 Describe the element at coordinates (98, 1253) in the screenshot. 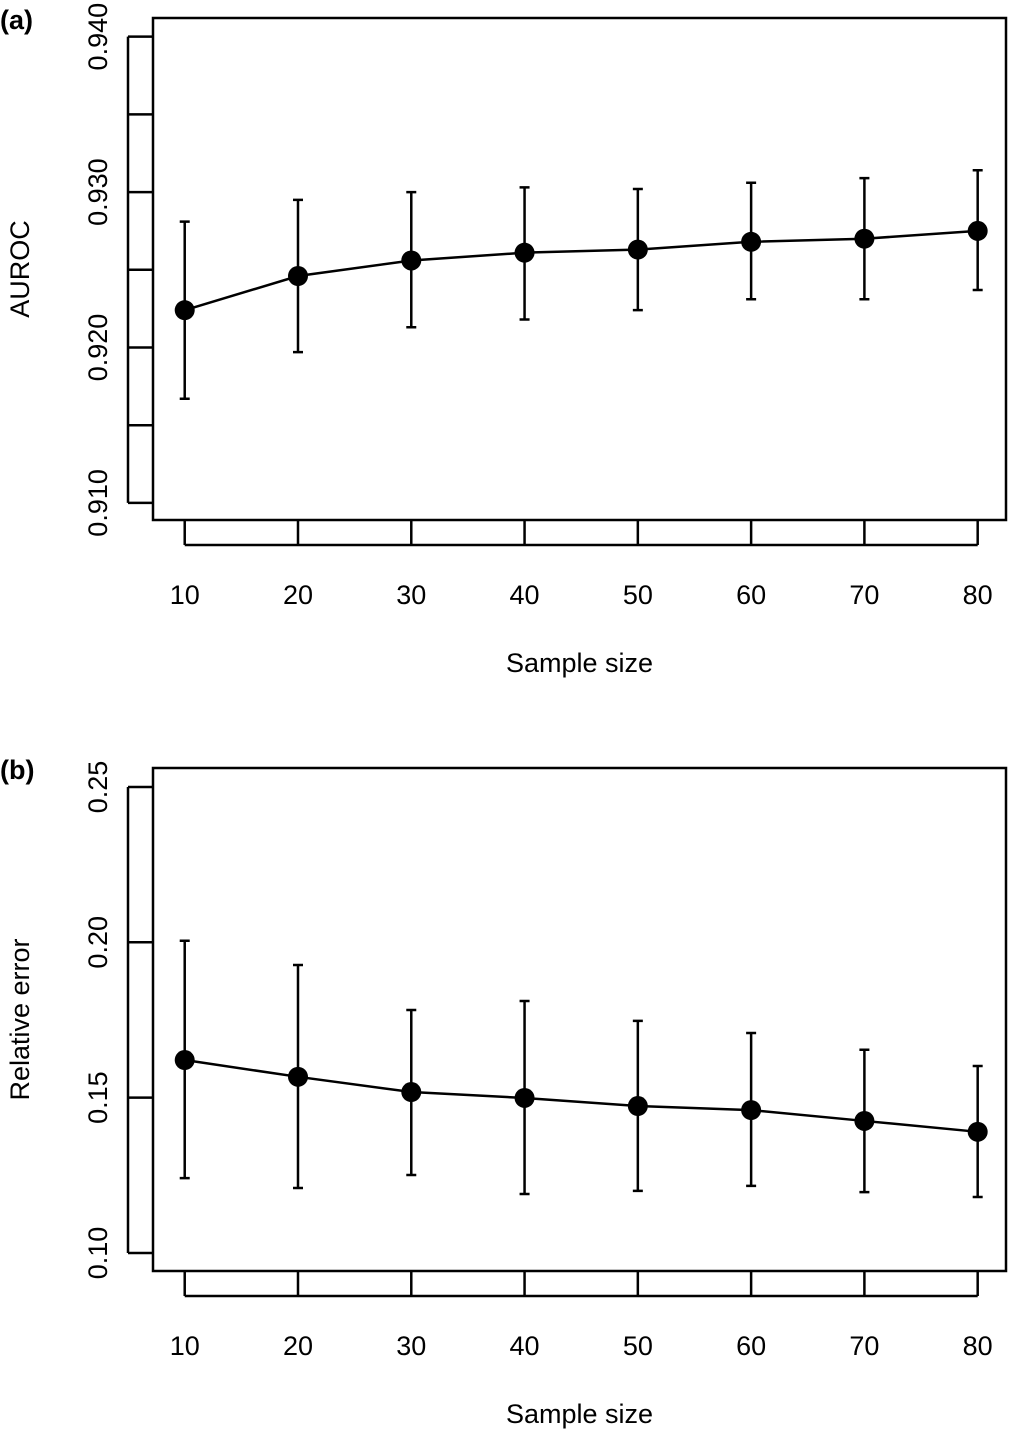

I see `y-tick-label: 0.10` at that location.